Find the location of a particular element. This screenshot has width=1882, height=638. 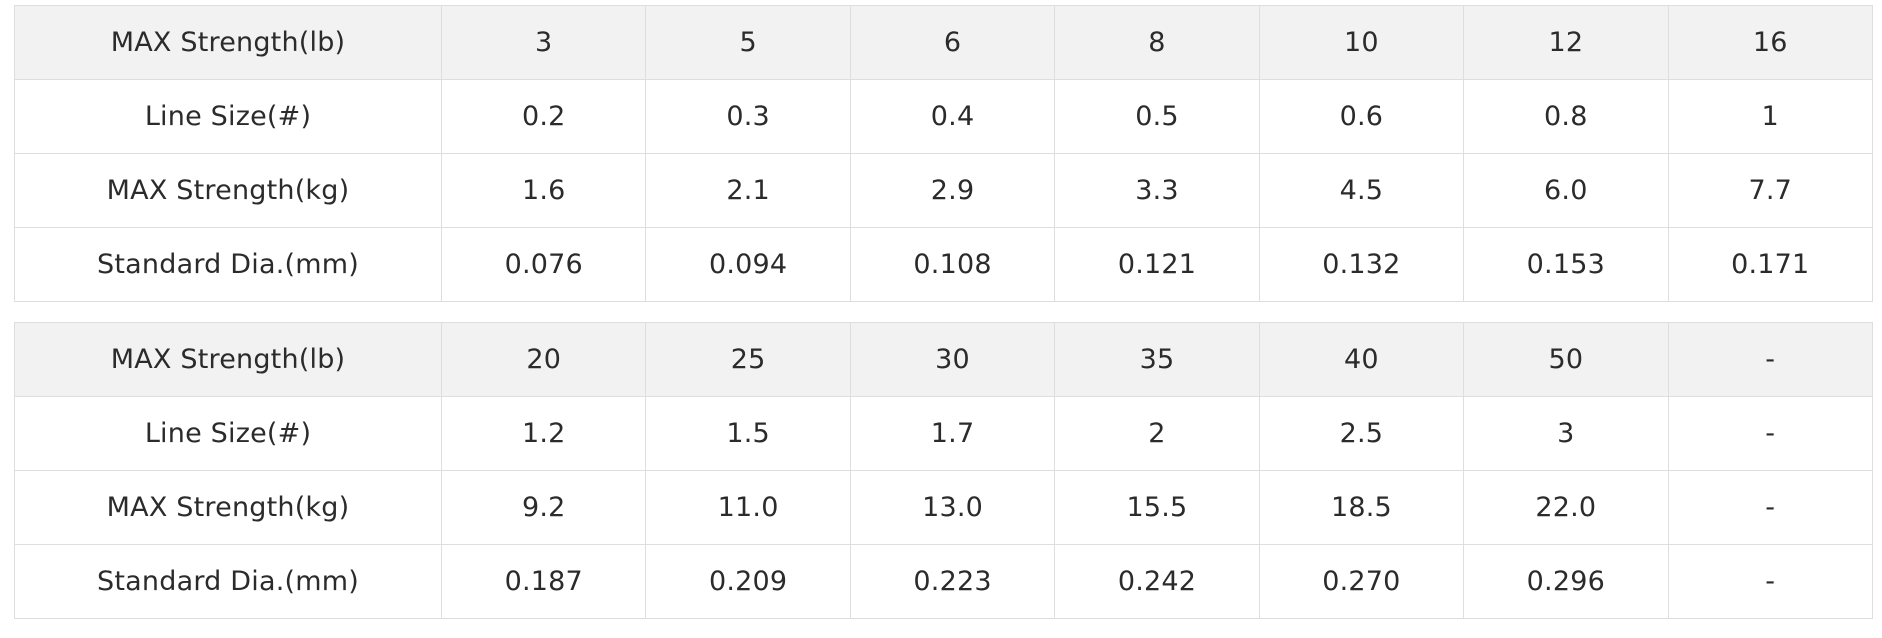

table-cell: 0.3 is located at coordinates (748, 116).